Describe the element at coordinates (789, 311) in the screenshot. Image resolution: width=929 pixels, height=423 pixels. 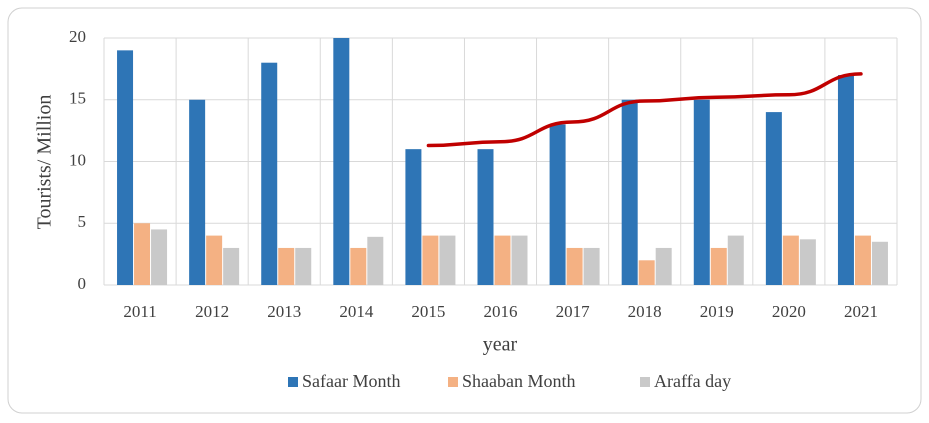
I see `x-tick-label: 2020` at that location.